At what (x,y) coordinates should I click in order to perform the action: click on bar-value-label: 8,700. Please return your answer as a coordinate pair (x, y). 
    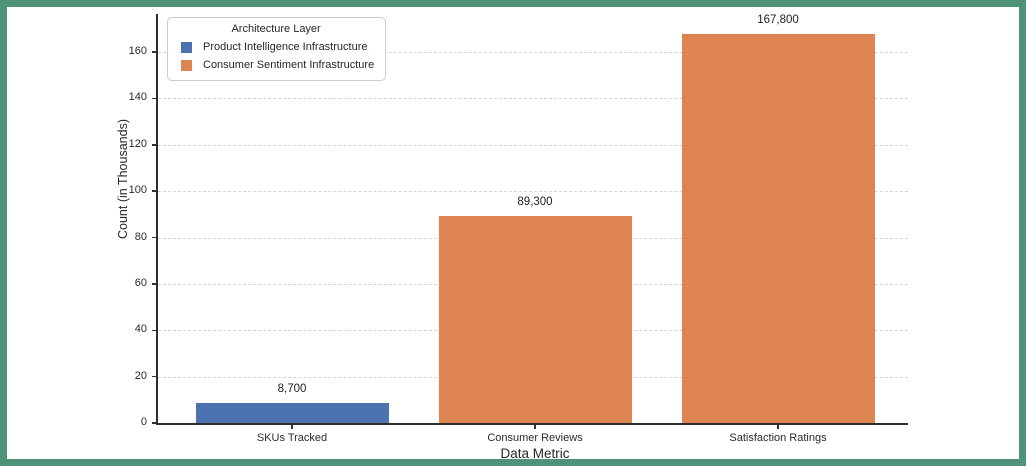
    Looking at the image, I should click on (292, 388).